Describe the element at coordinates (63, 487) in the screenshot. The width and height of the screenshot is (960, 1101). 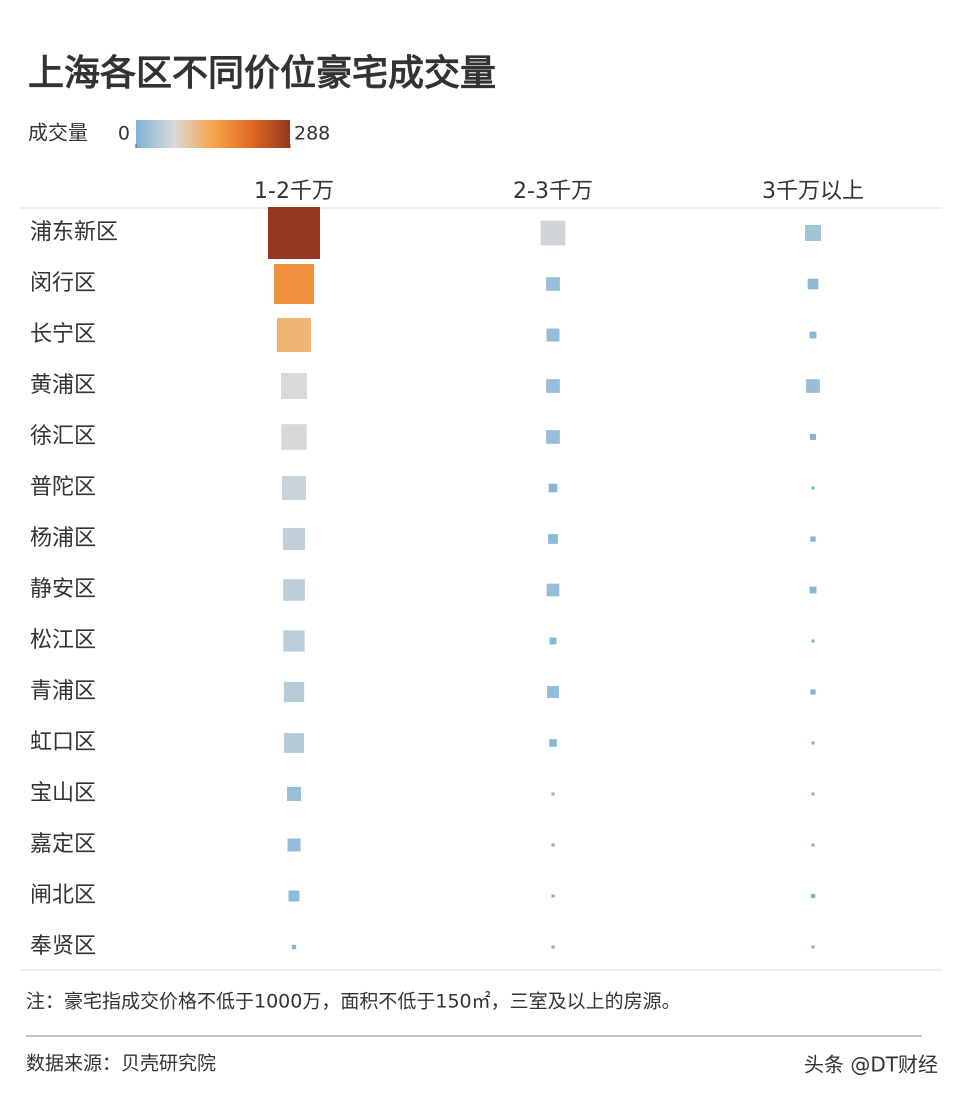
I see `row-label: 普陀区` at that location.